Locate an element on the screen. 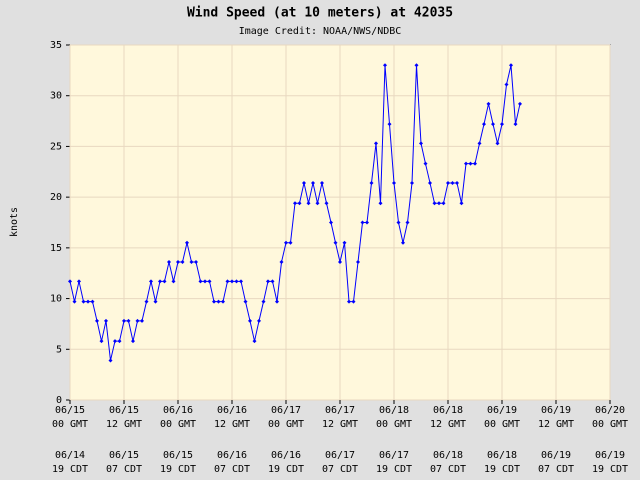 The image size is (640, 480). x-tick-label-local: 06/16 19 CDT is located at coordinates (286, 462).